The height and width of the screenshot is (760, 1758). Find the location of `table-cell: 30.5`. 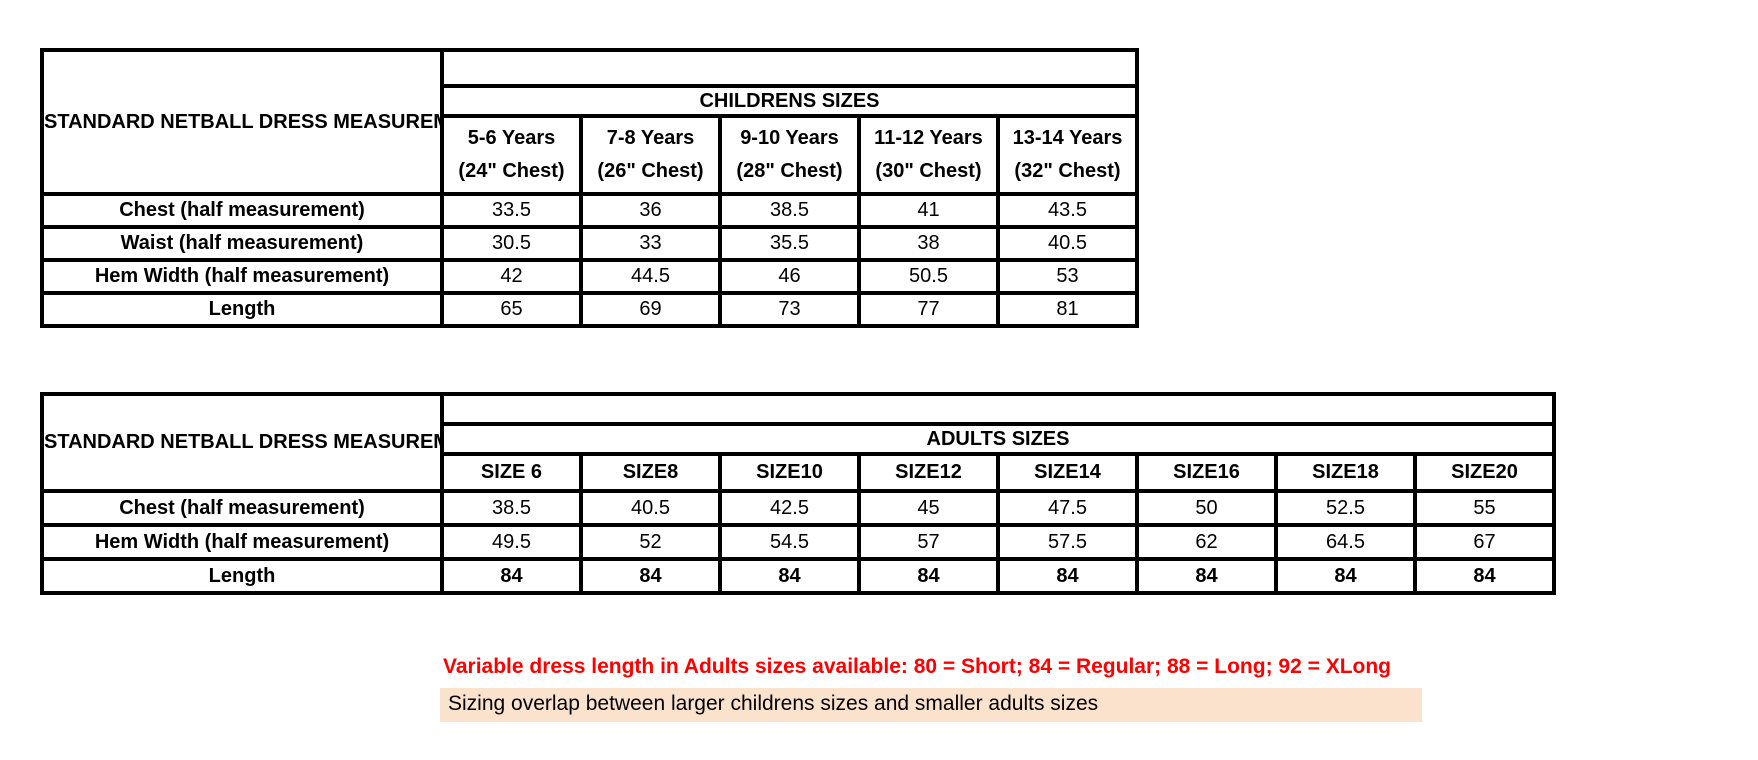

table-cell: 30.5 is located at coordinates (511, 243).